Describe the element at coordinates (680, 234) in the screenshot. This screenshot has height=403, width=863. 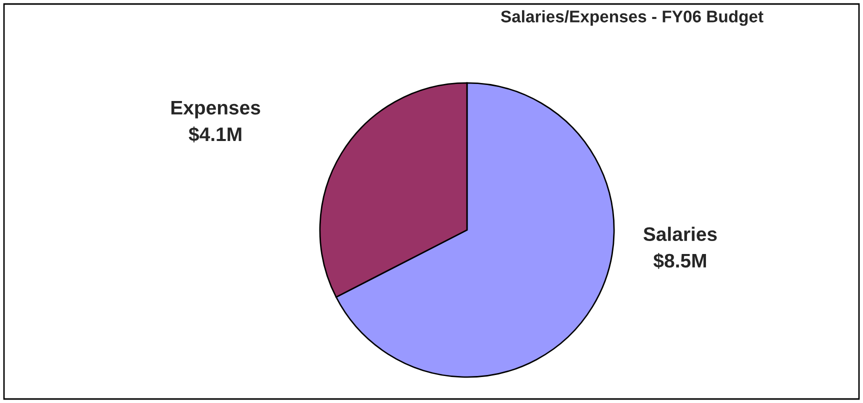
I see `slice-label: Salaries` at that location.